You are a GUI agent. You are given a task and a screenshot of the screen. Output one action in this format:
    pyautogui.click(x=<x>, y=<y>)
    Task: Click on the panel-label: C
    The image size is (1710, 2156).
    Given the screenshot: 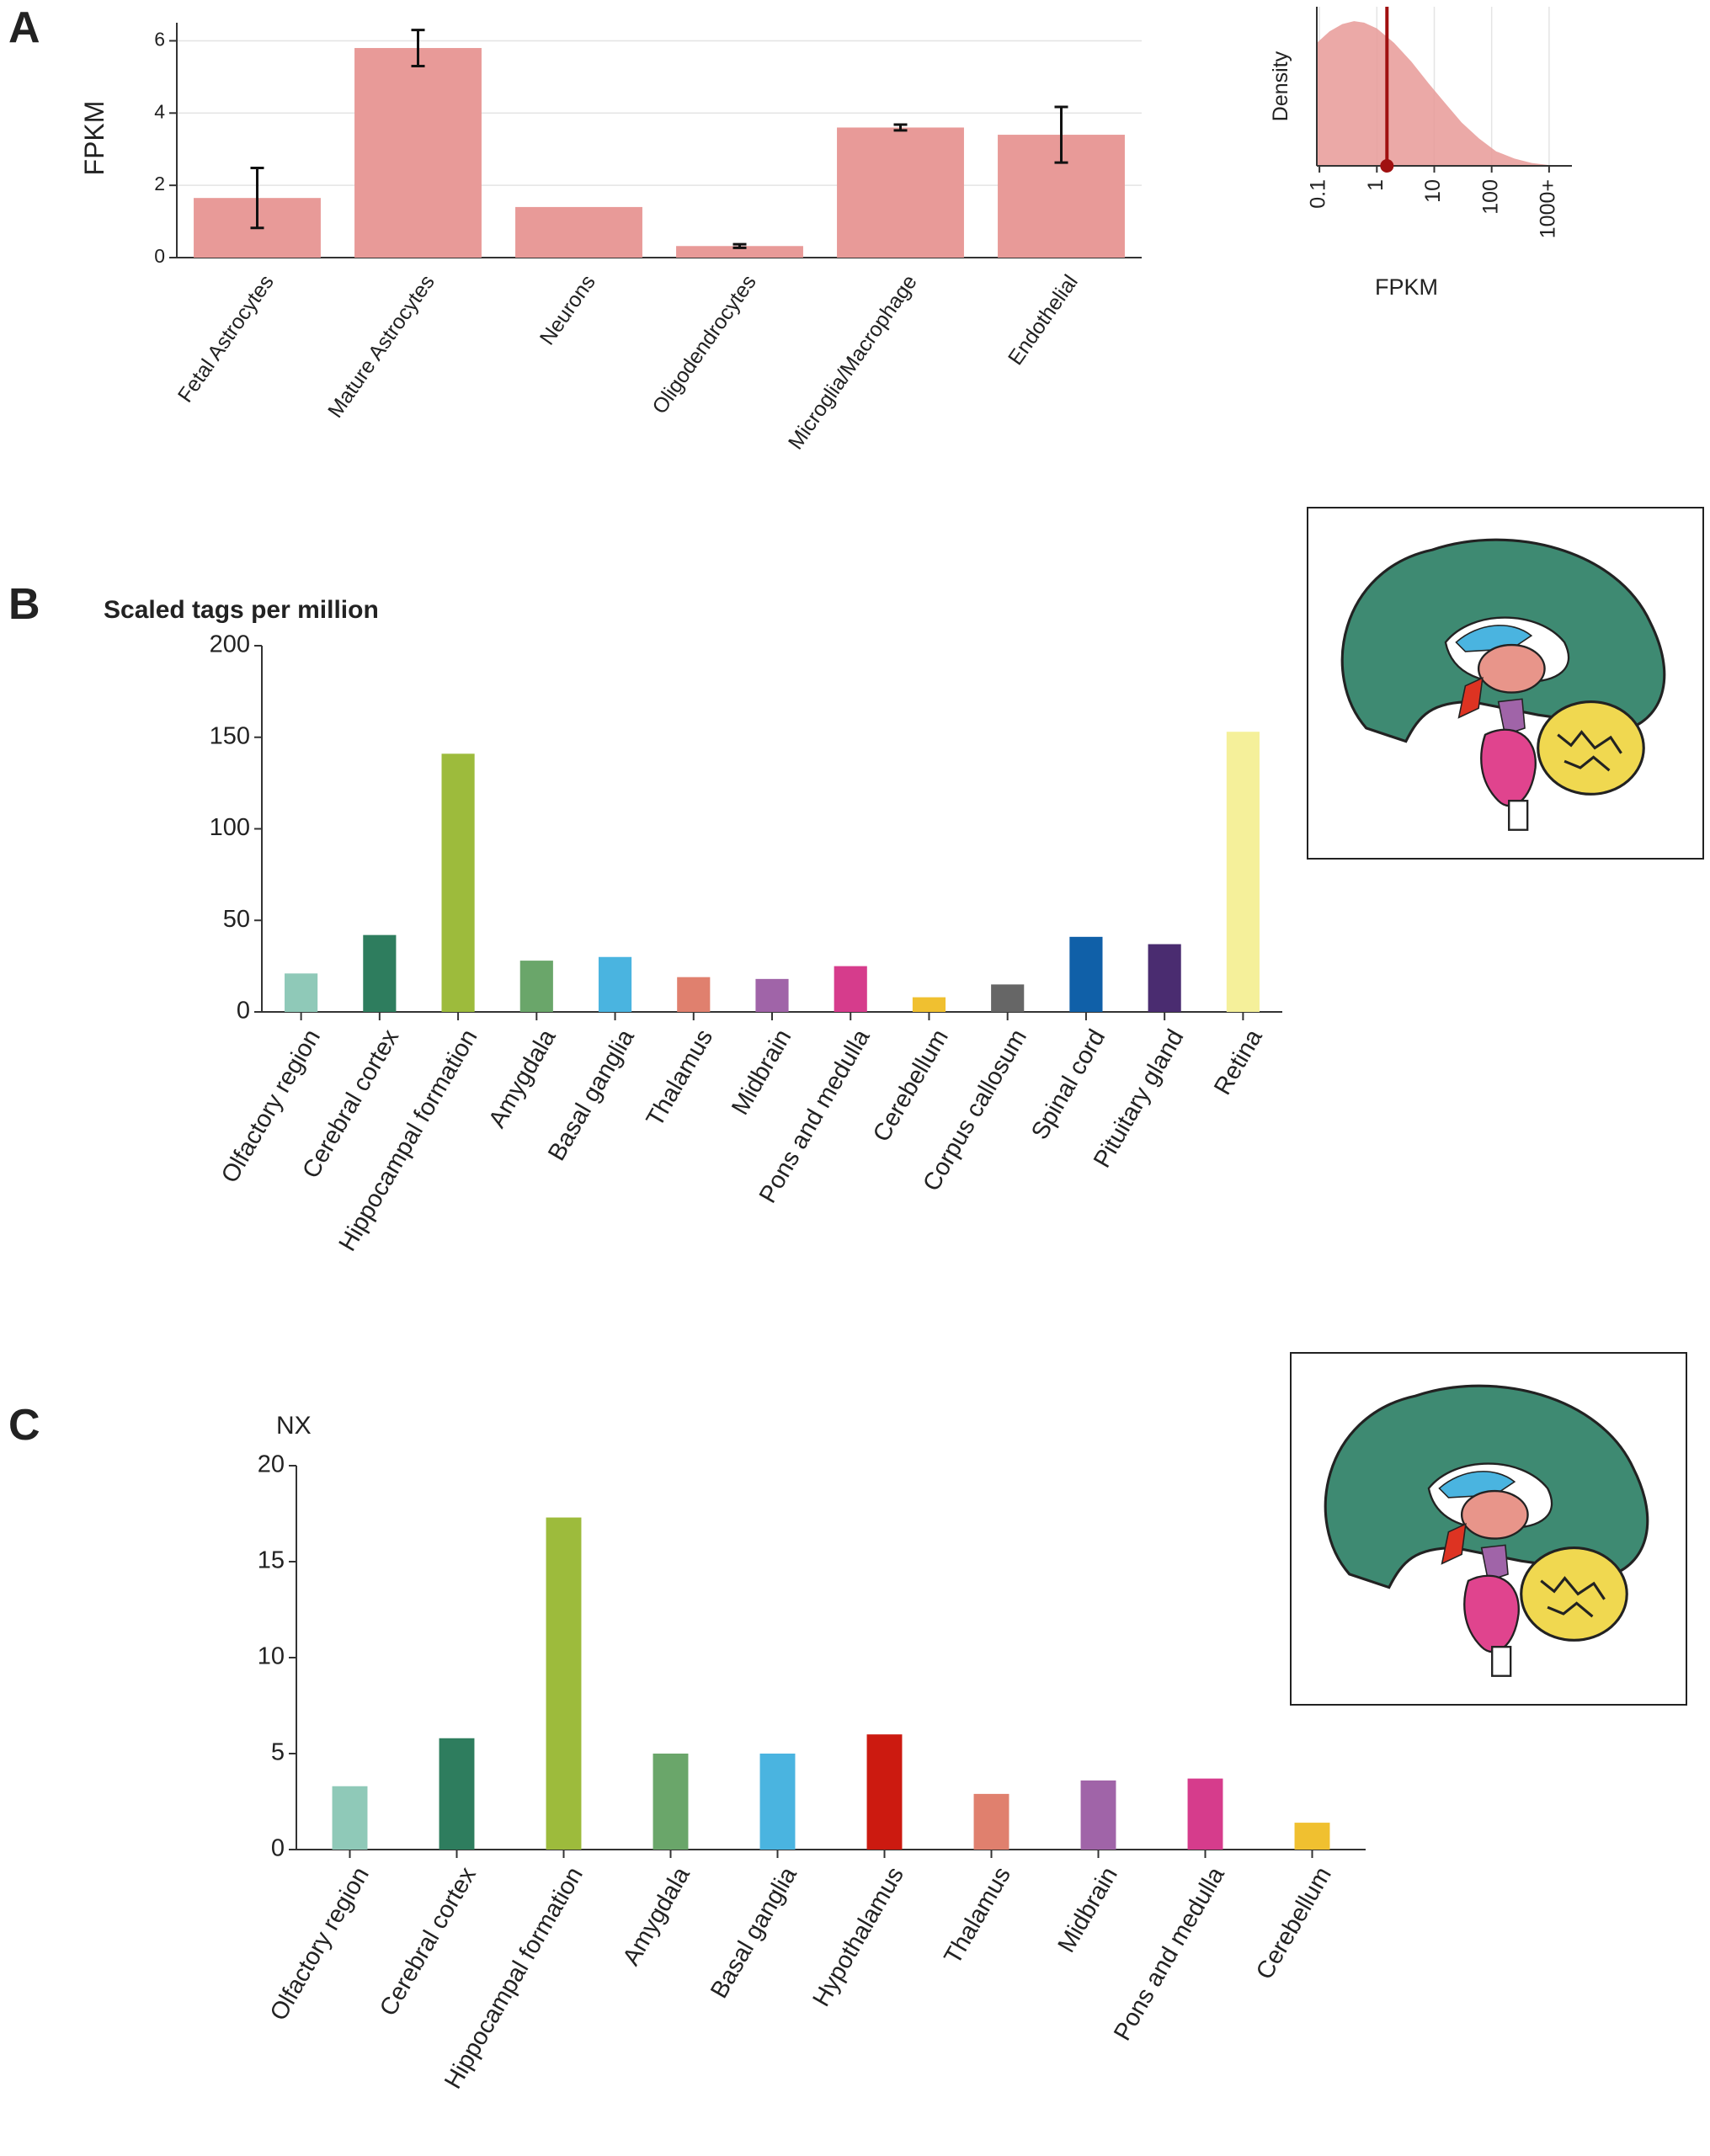 What is the action you would take?
    pyautogui.click(x=24, y=1426)
    